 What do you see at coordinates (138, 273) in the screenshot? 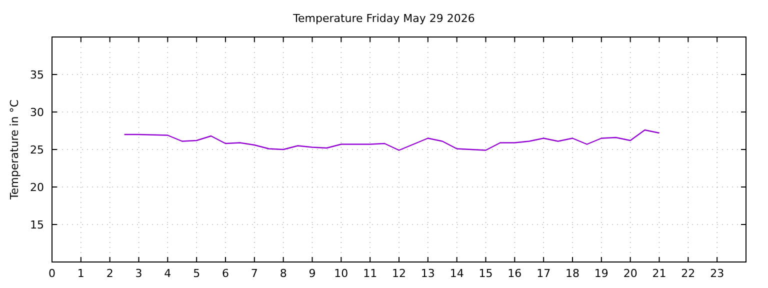
I see `x-tick-label: 3` at bounding box center [138, 273].